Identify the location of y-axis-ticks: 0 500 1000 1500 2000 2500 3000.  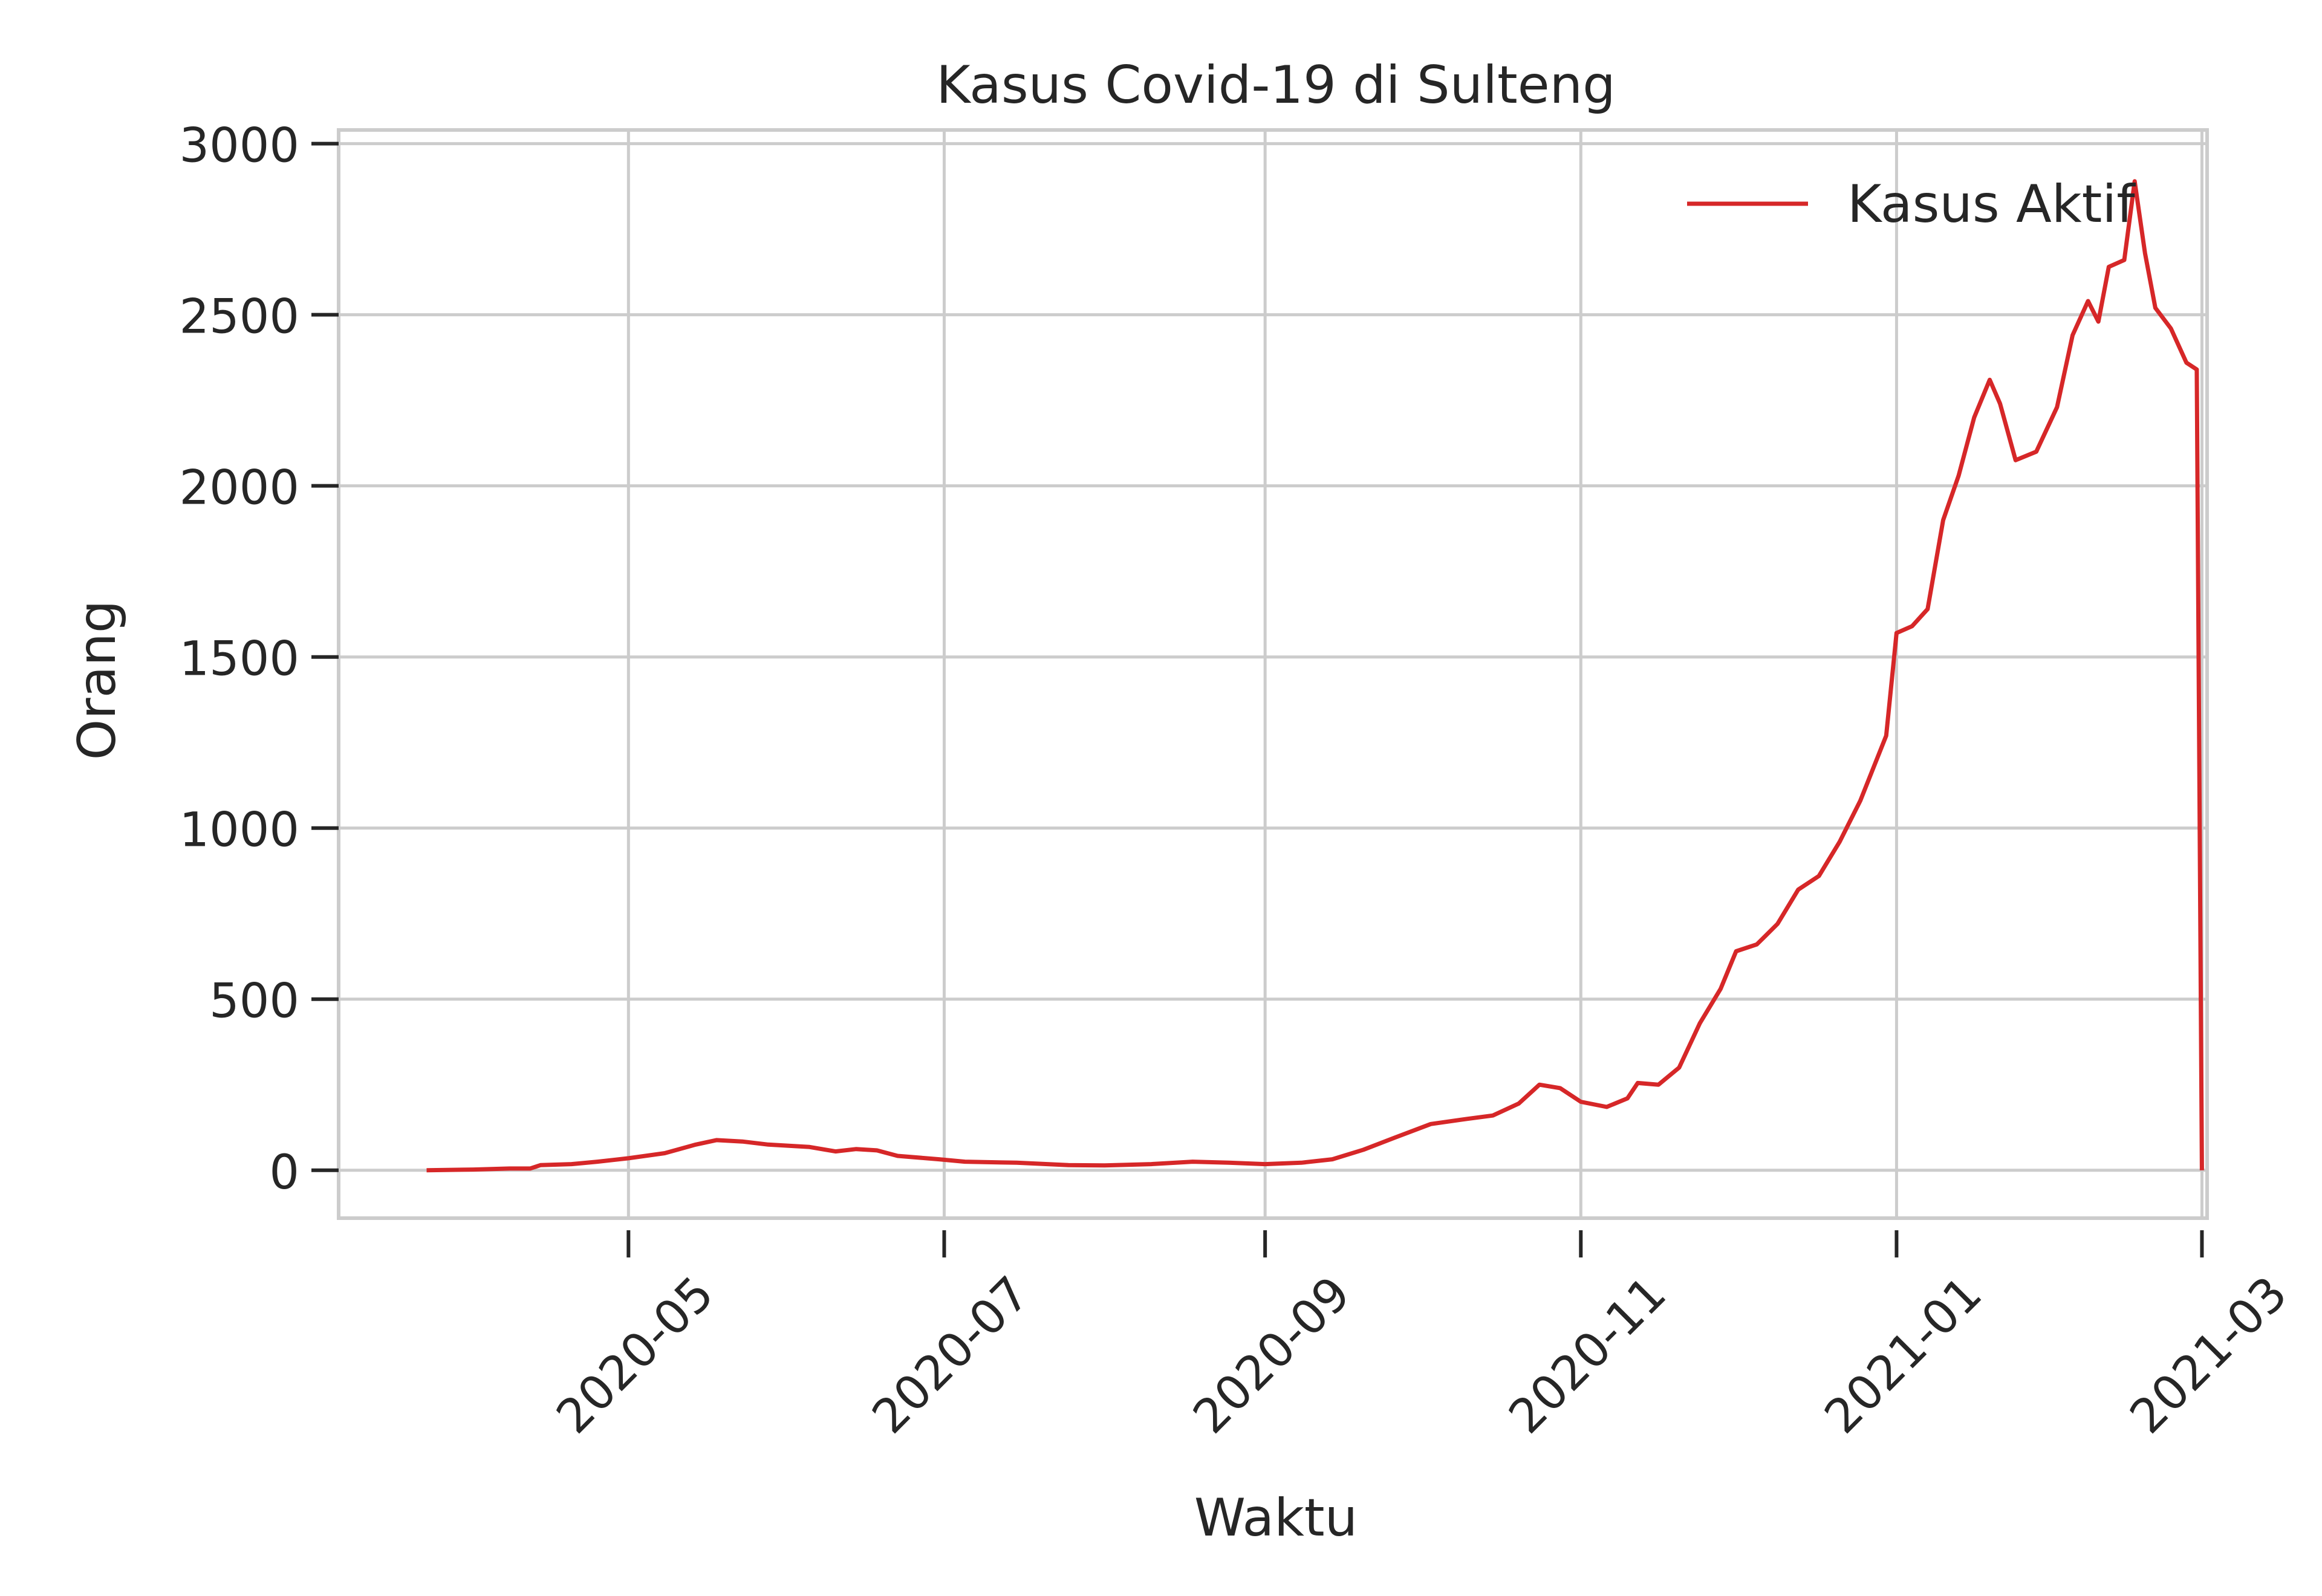
(259, 659).